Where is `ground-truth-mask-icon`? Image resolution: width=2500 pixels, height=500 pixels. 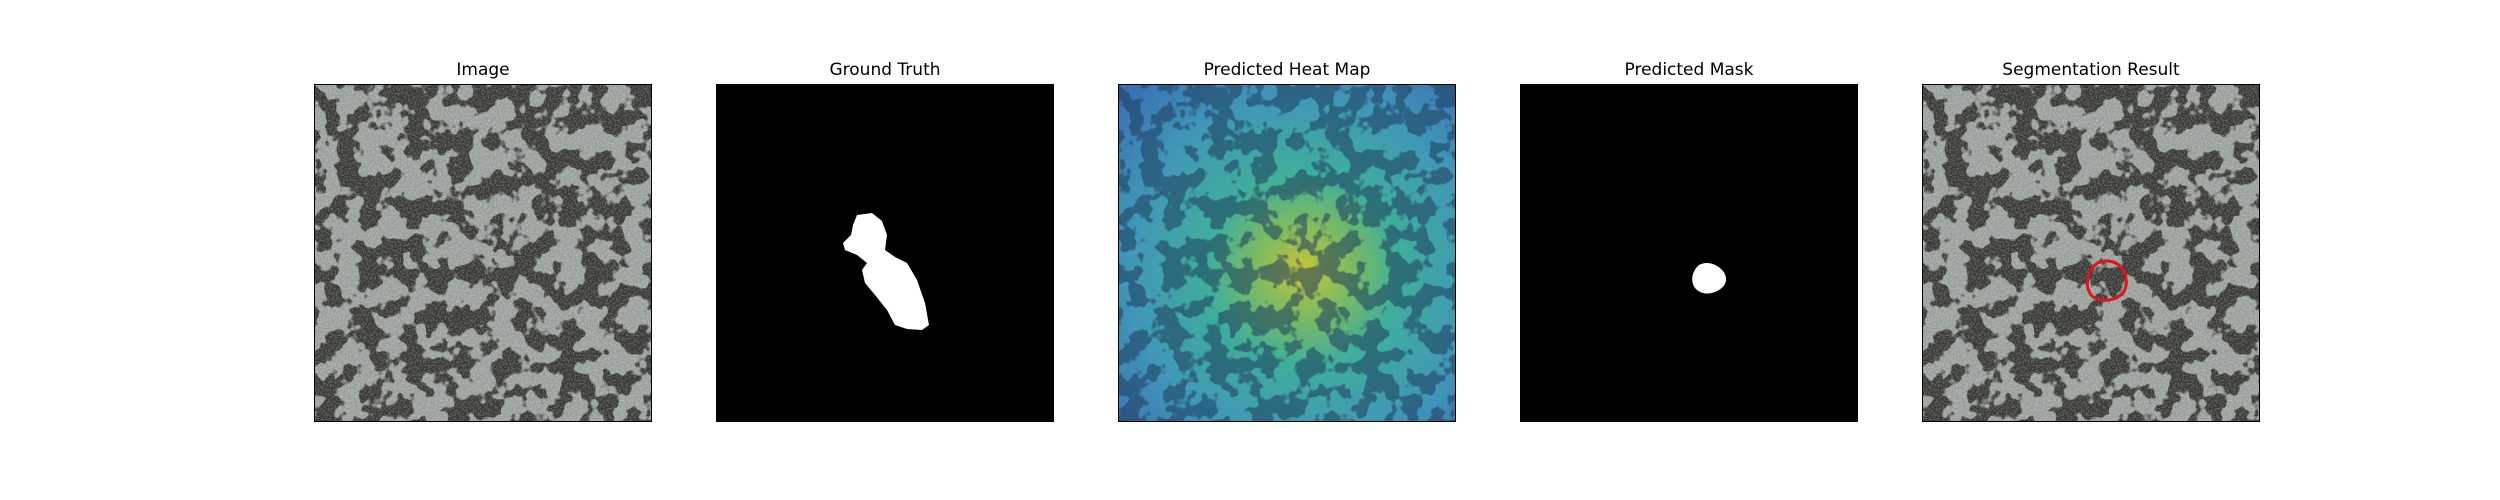 ground-truth-mask-icon is located at coordinates (885, 253).